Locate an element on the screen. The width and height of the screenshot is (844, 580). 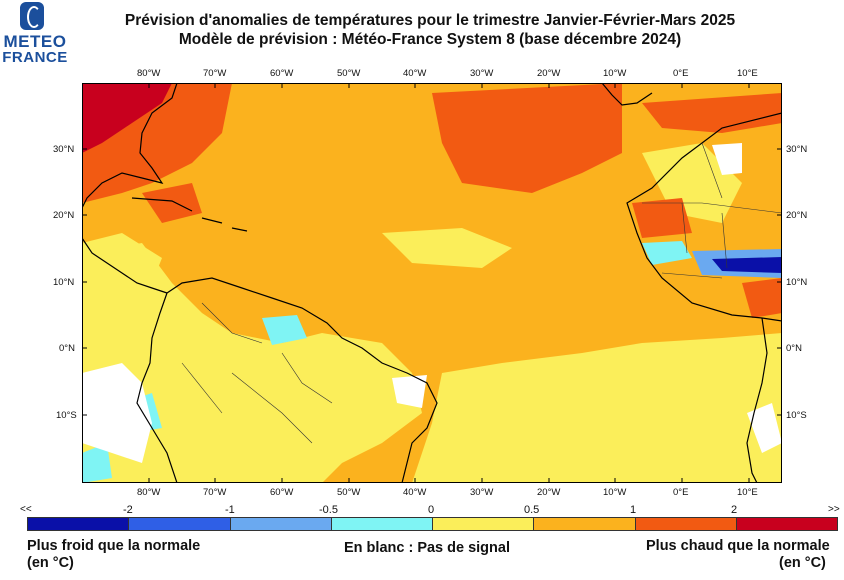
legend-break-label: -2 is located at coordinates (128, 510).